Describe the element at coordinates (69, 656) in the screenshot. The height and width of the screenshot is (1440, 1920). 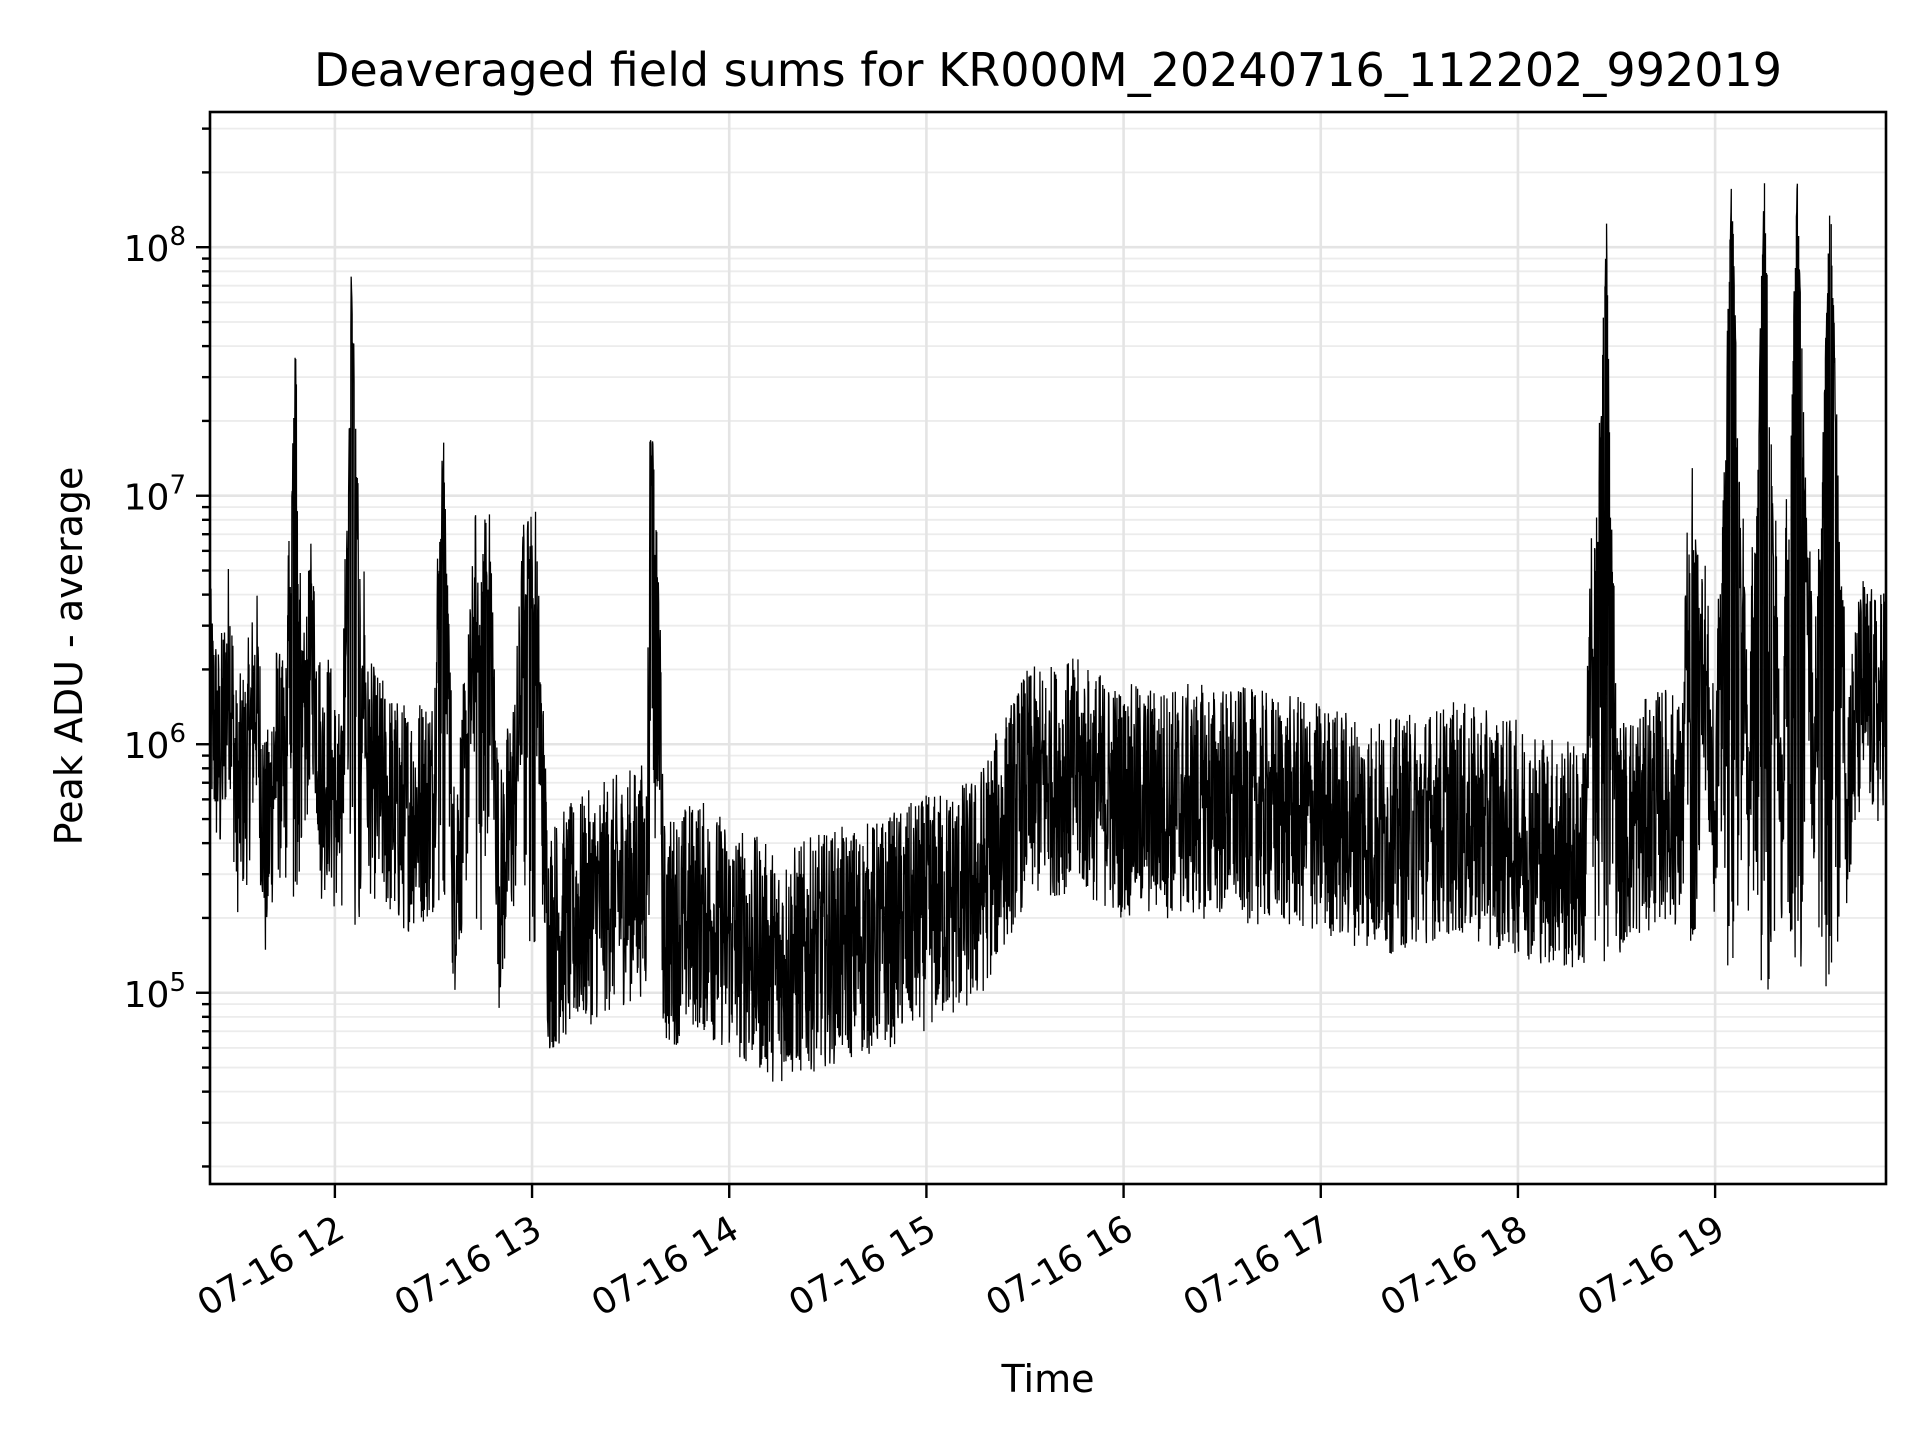
I see `y-axis-label: Peak ADU - average` at that location.